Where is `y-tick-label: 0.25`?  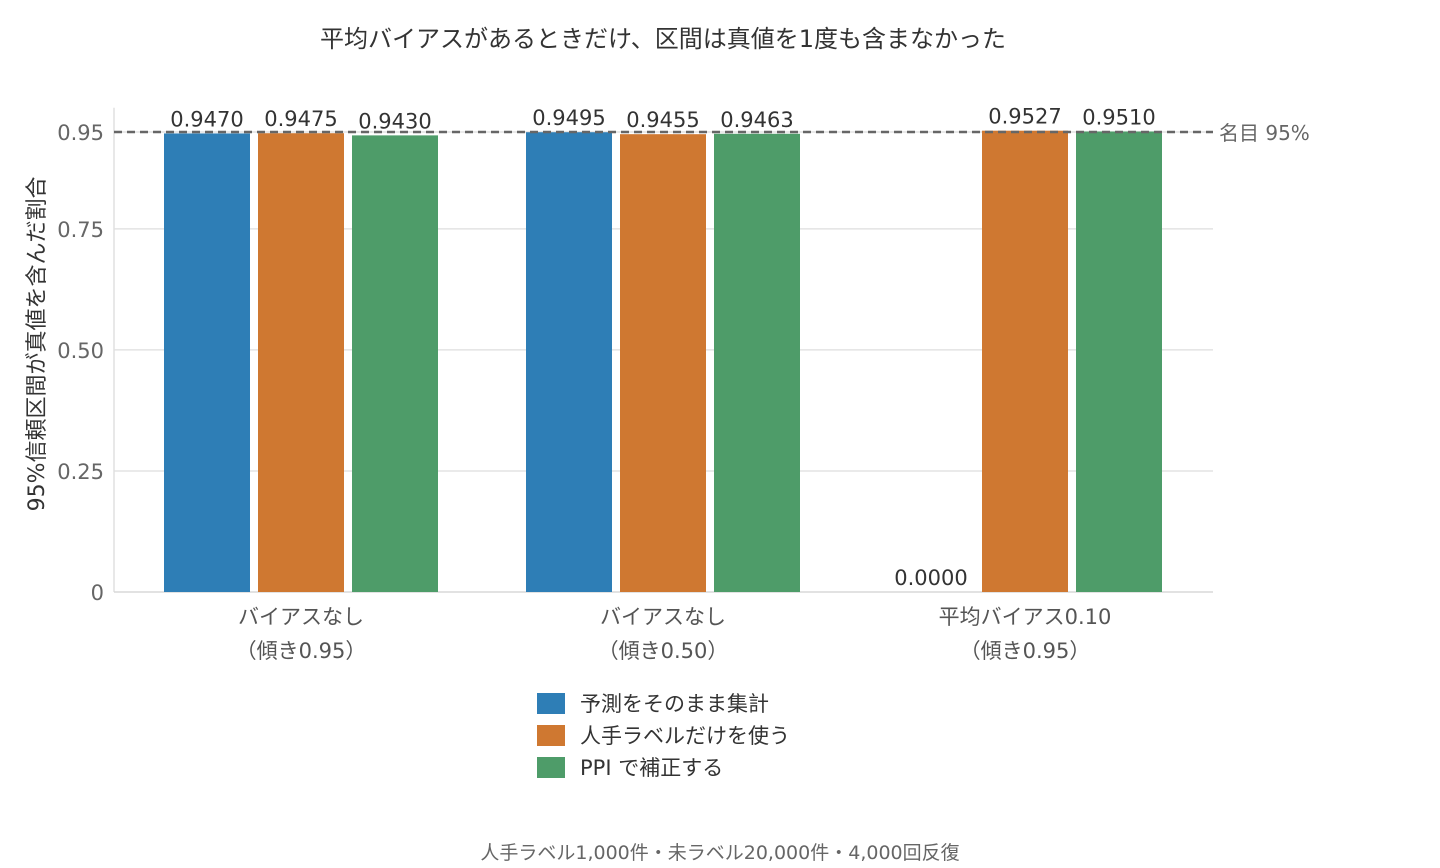
y-tick-label: 0.25 is located at coordinates (80, 472).